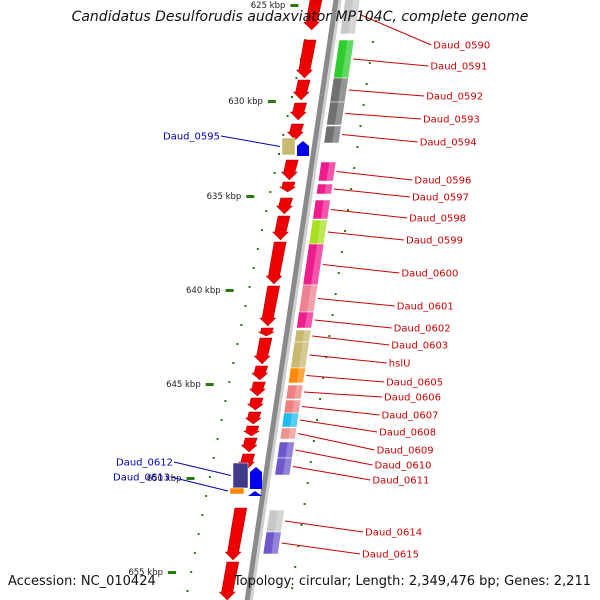  Describe the element at coordinates (203, 291) in the screenshot. I see `scale-tick-label: 640 kbp` at that location.